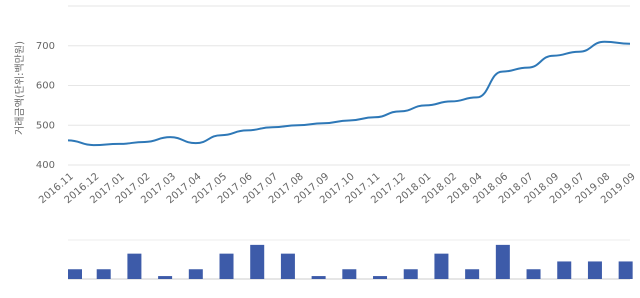 This screenshot has width=640, height=298. Describe the element at coordinates (45, 165) in the screenshot. I see `y-tick-label: 400` at that location.